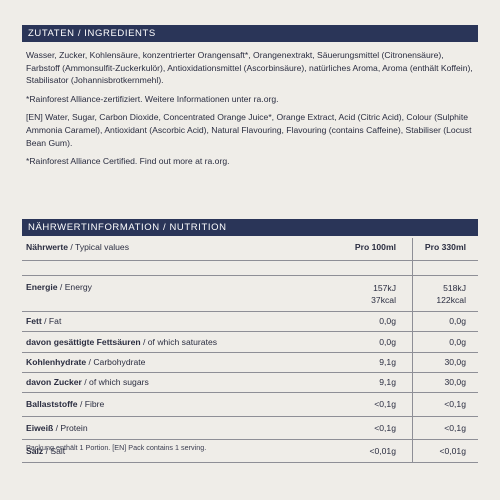 This screenshot has height=500, width=500. I want to click on ingredients-header: ZUTATEN / INGREDIENTS, so click(250, 33).